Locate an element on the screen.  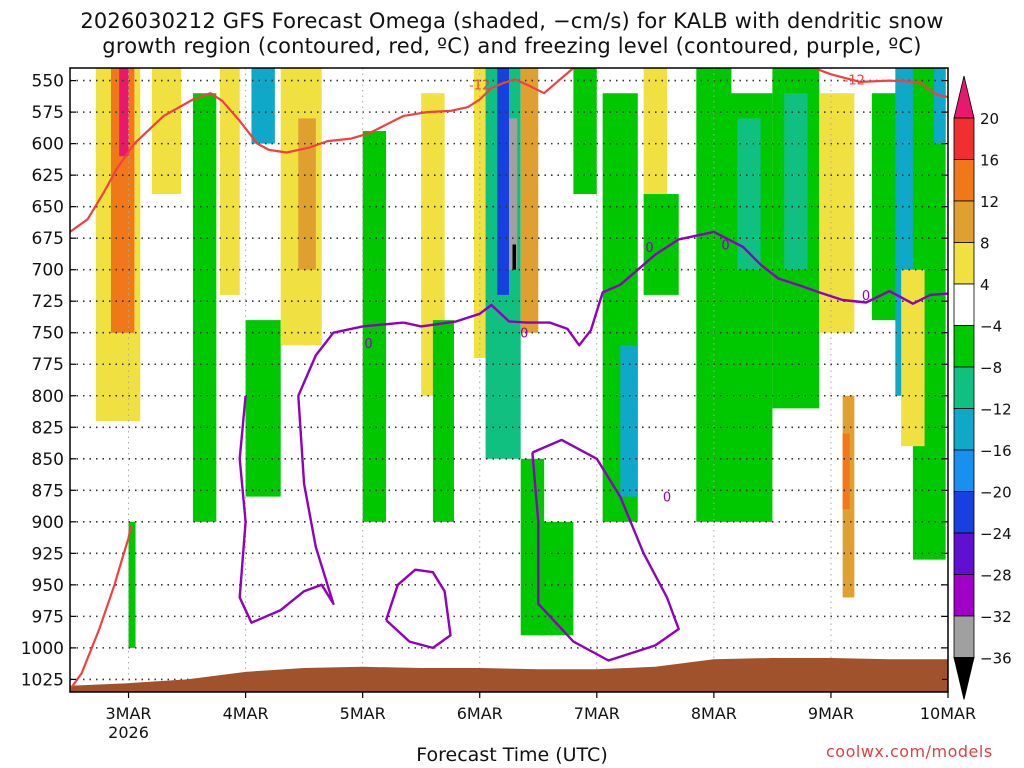
y-tick-label: 575 is located at coordinates (48, 113).